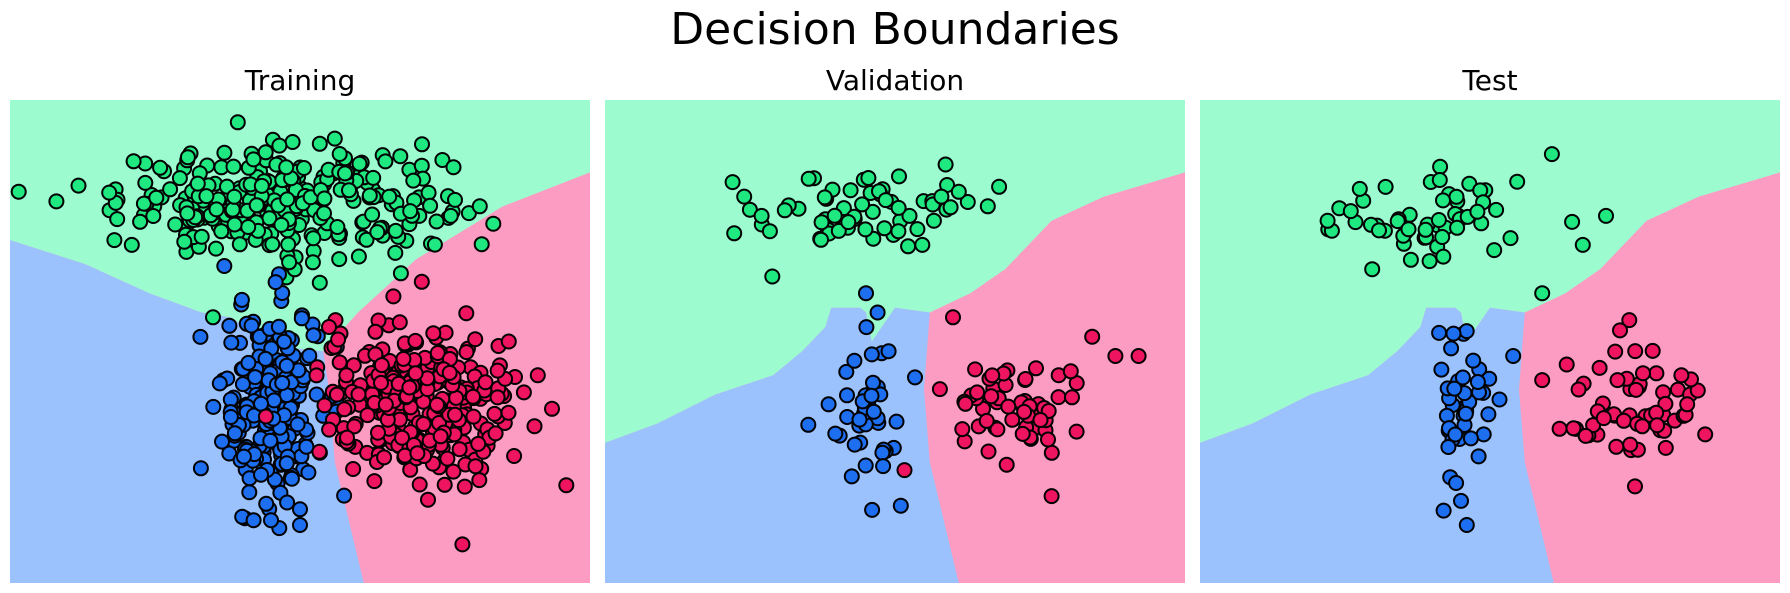 The height and width of the screenshot is (593, 1790). I want to click on series-blue, so click(861, 401).